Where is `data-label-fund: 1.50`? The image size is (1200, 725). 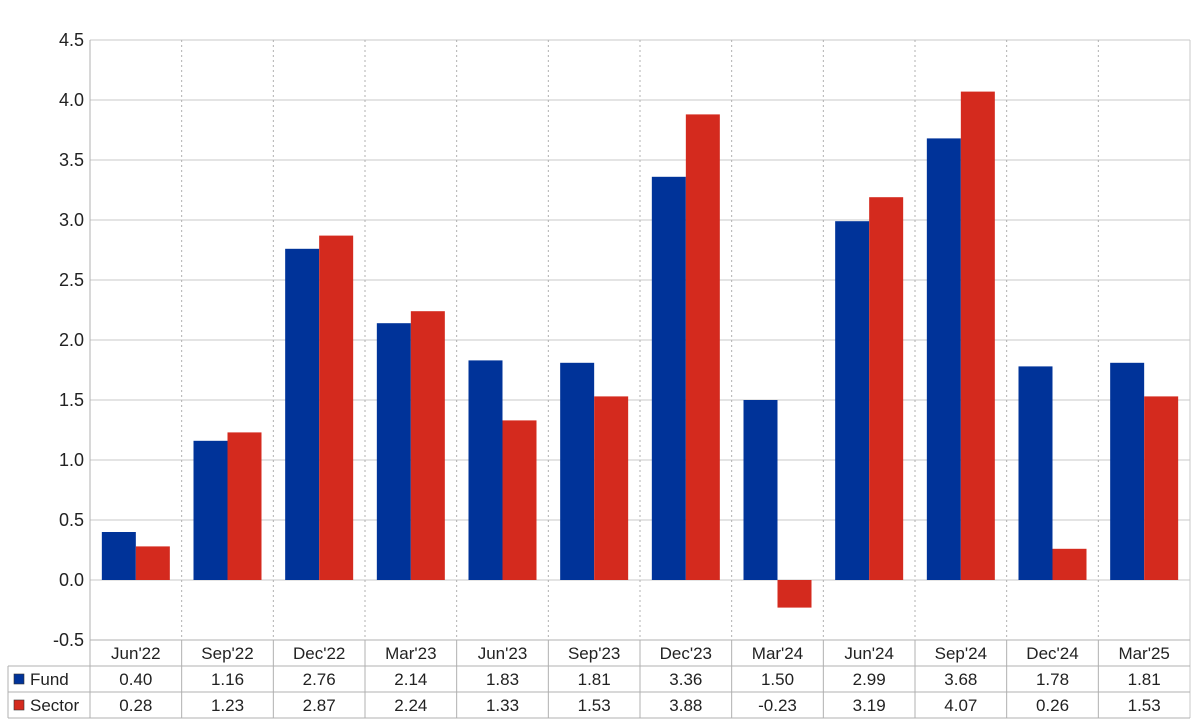 data-label-fund: 1.50 is located at coordinates (777, 679).